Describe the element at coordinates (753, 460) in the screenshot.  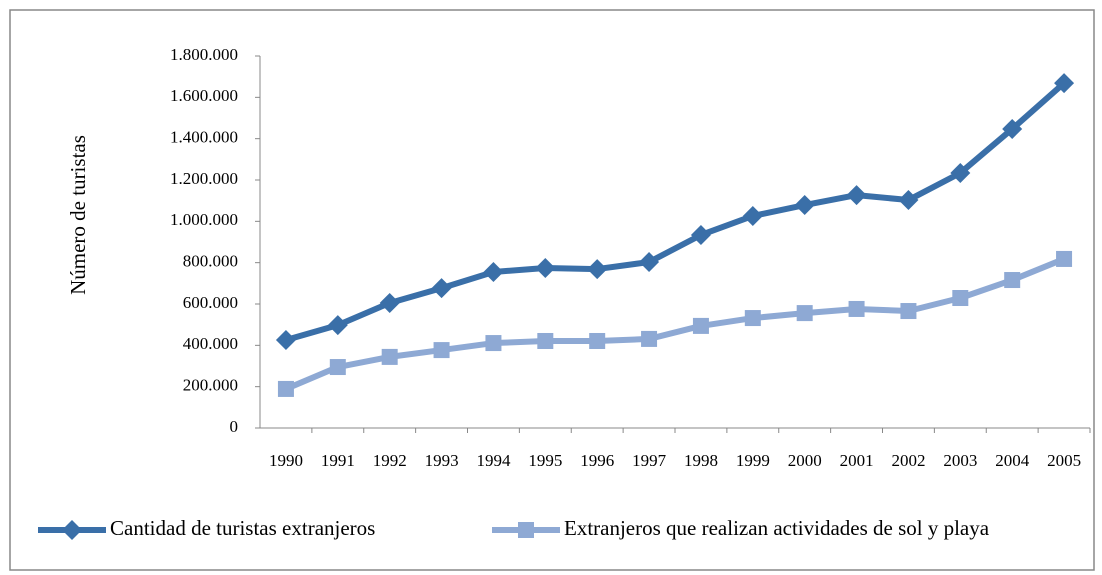
I see `x-tick-label: 1999` at that location.